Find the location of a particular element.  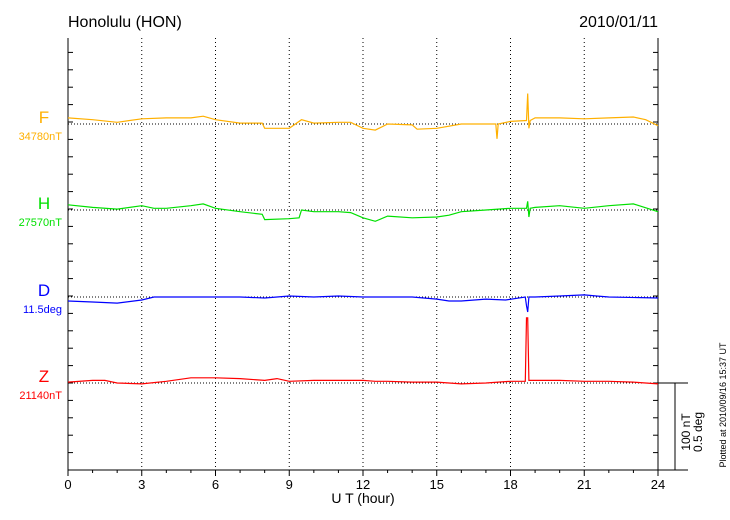

series-label-z: Z is located at coordinates (44, 376).